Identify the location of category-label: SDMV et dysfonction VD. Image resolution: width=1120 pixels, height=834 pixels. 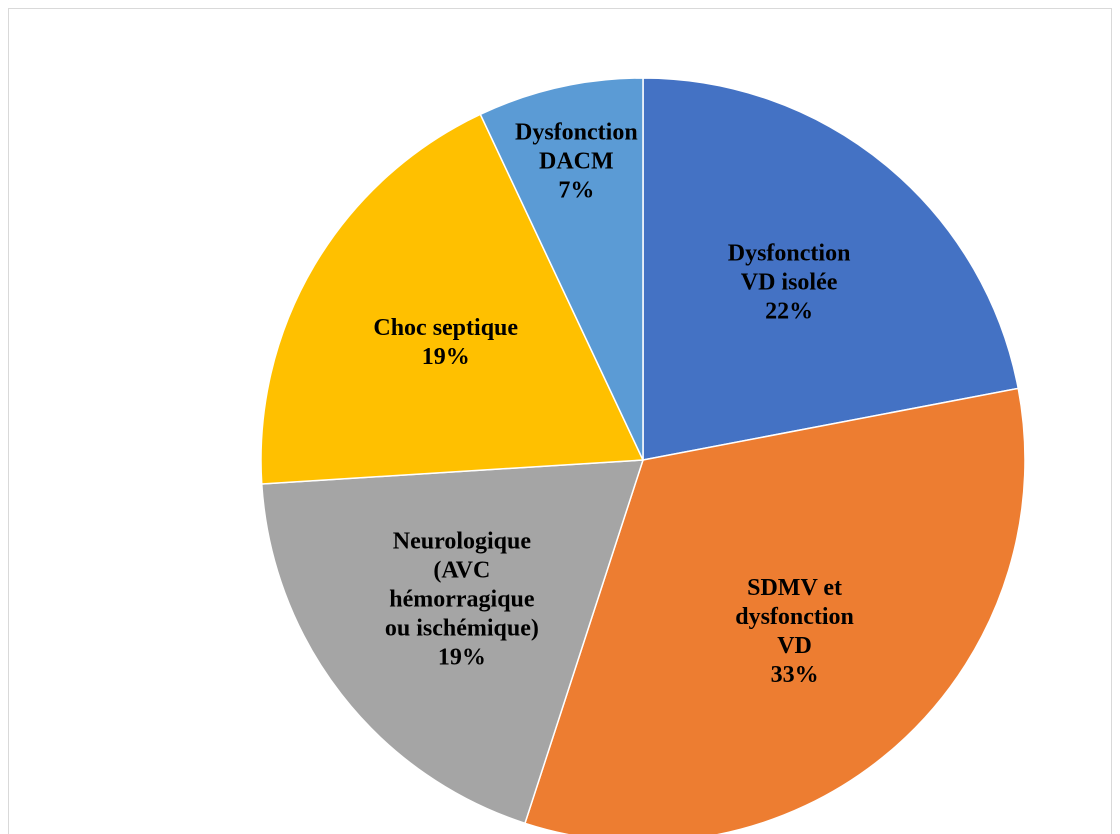
(794, 616).